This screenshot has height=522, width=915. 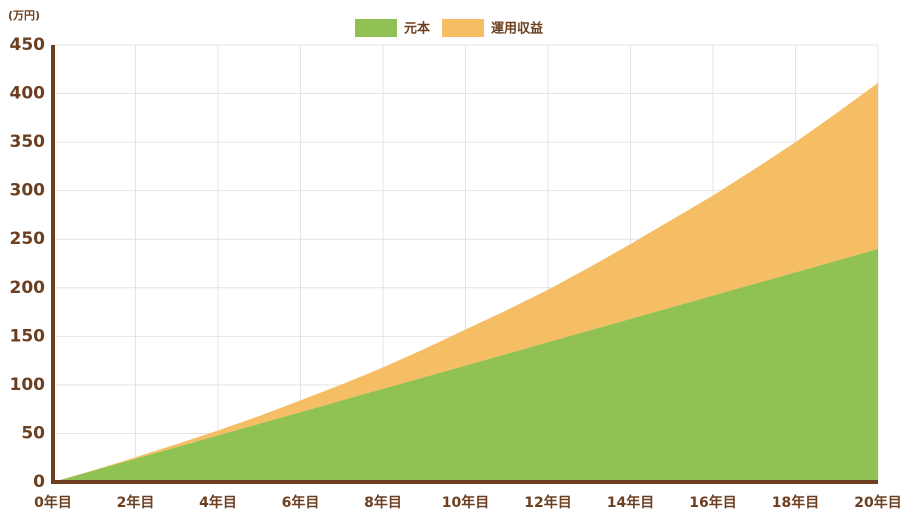 What do you see at coordinates (39, 482) in the screenshot?
I see `y-tick-label: 0` at bounding box center [39, 482].